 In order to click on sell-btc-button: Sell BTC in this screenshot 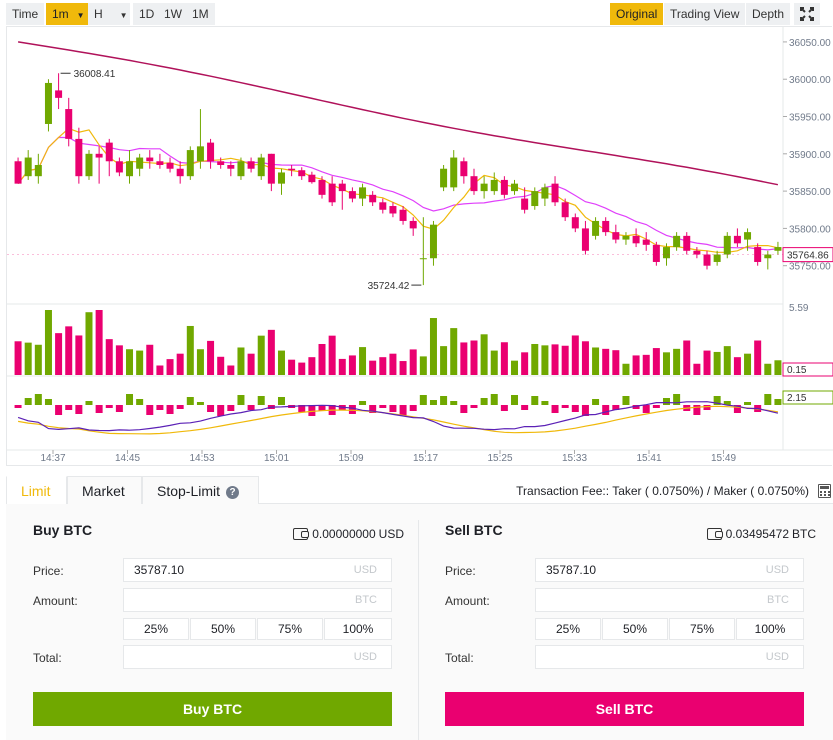, I will do `click(624, 709)`.